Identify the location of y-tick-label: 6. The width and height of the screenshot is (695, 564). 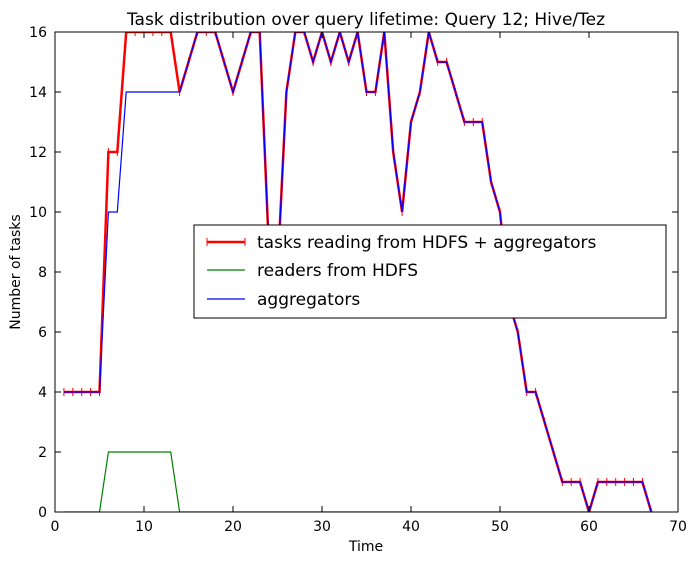
(42, 333).